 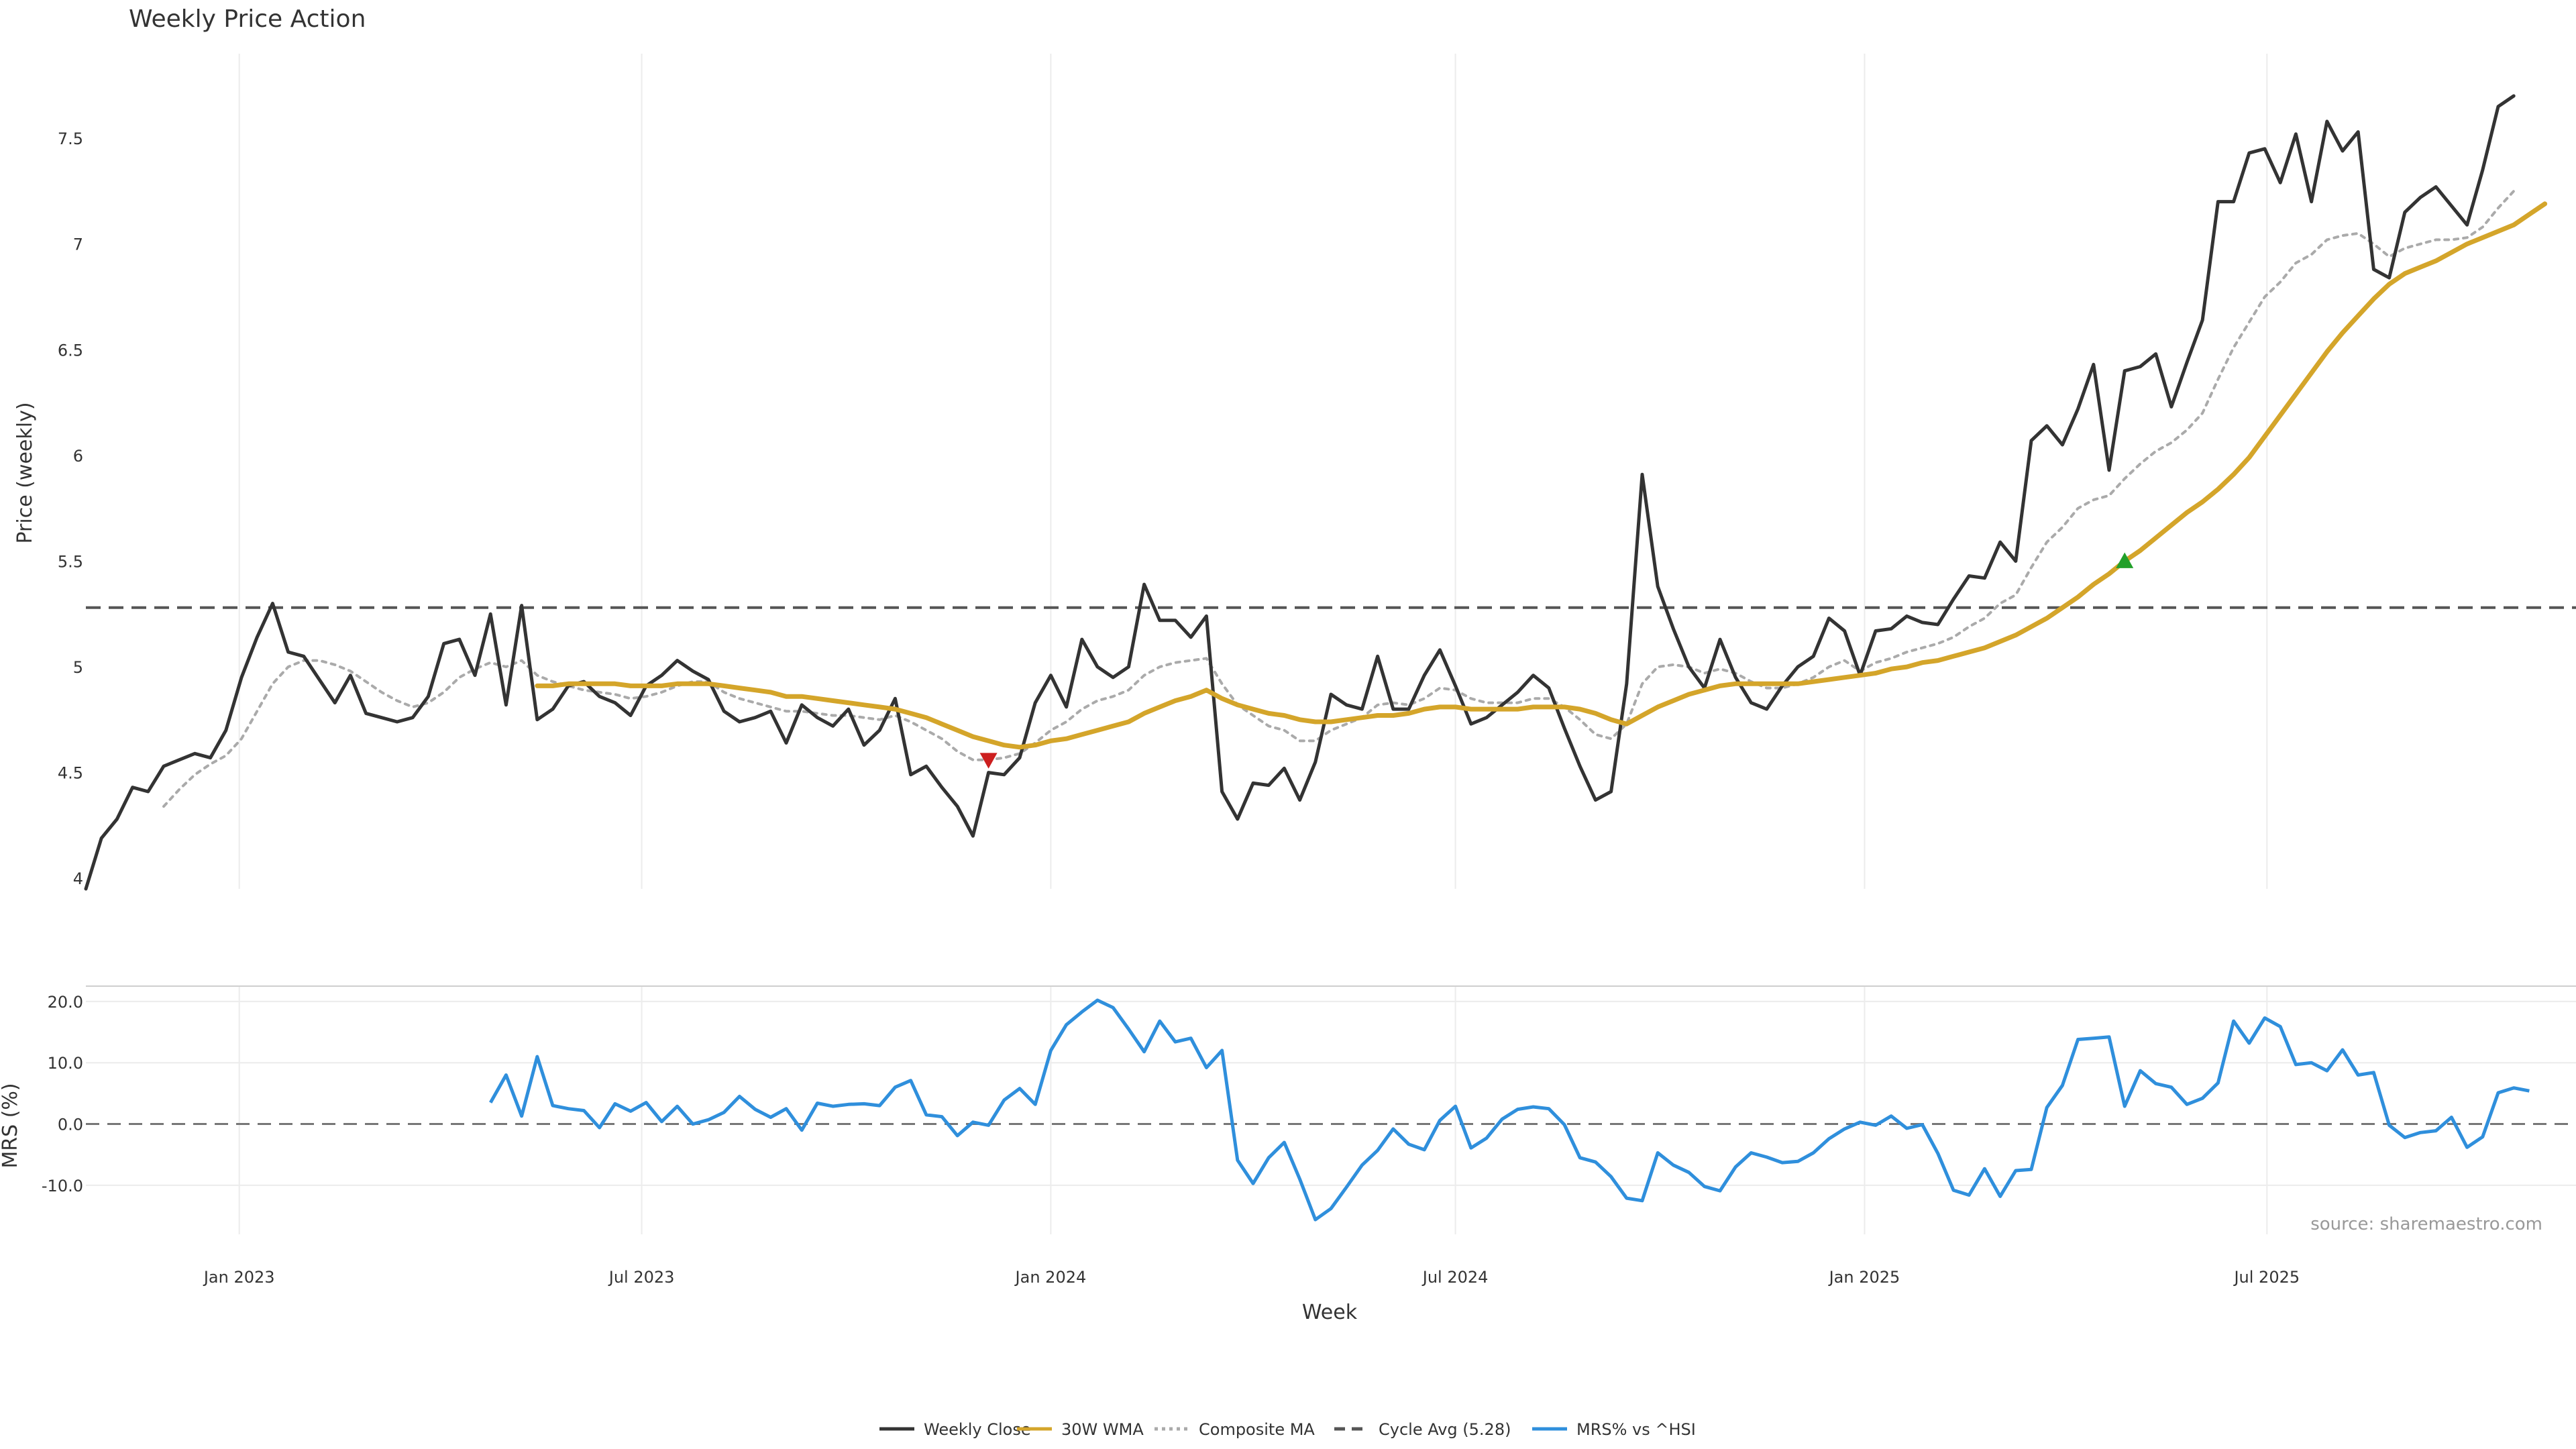 I want to click on mrs-series, so click(x=1509, y=1110).